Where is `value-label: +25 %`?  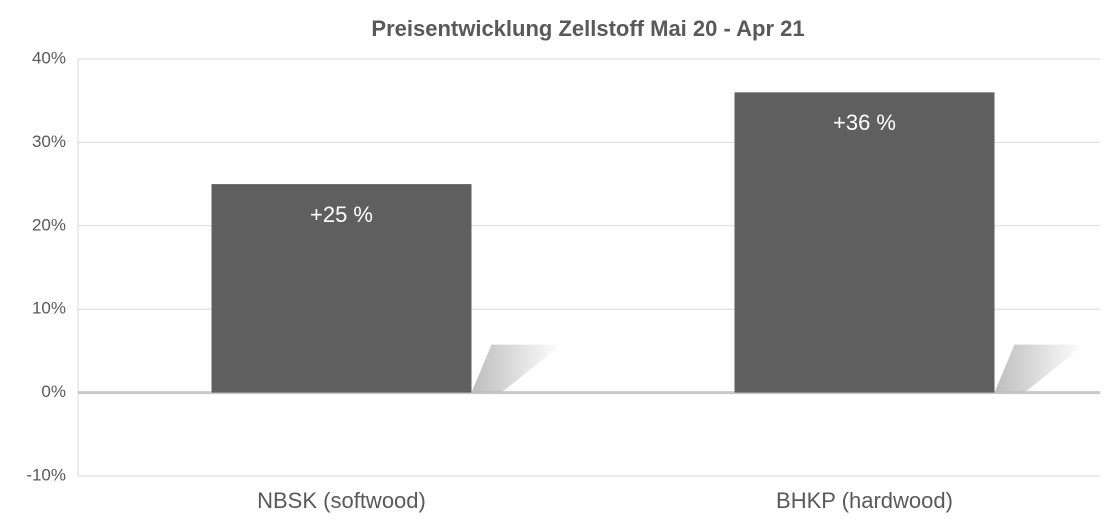 value-label: +25 % is located at coordinates (341, 214).